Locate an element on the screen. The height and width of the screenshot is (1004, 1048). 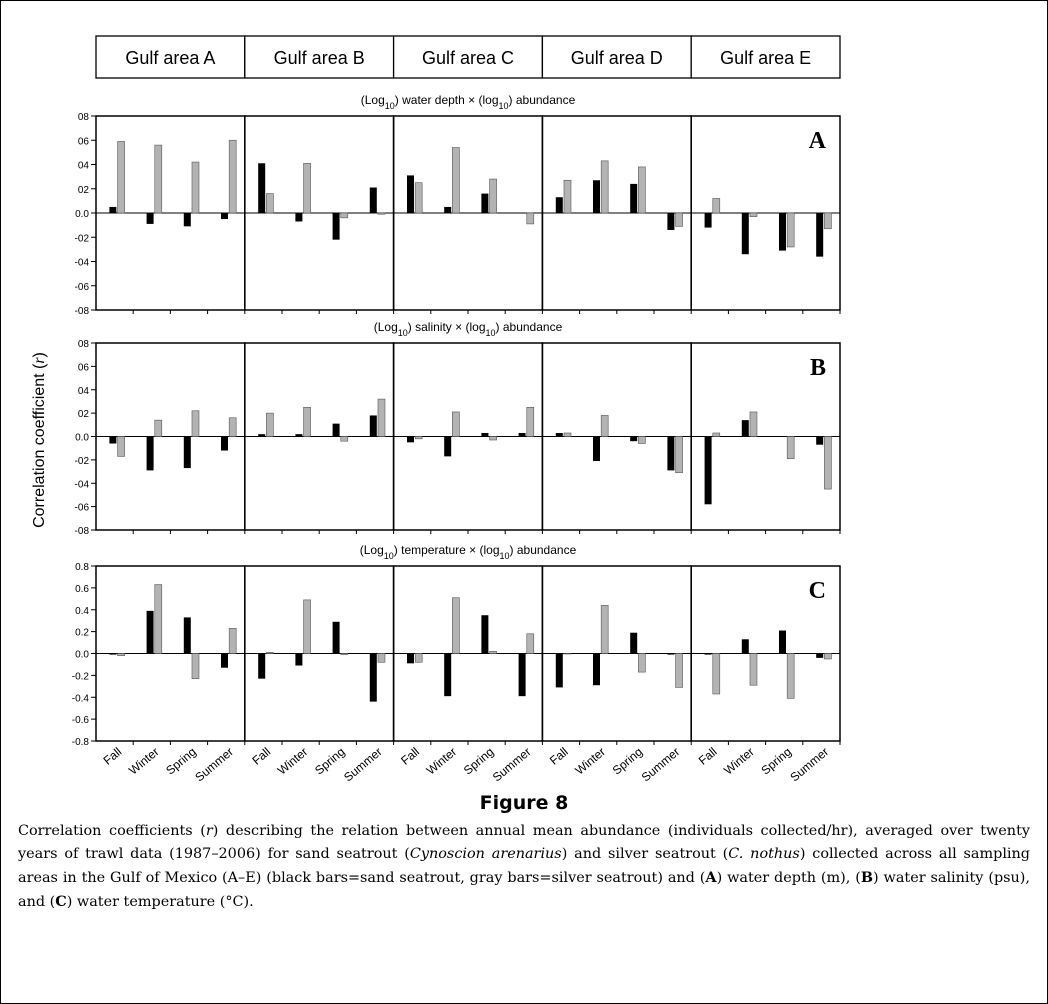
y-tick-label: -0.2 is located at coordinates (81, 676).